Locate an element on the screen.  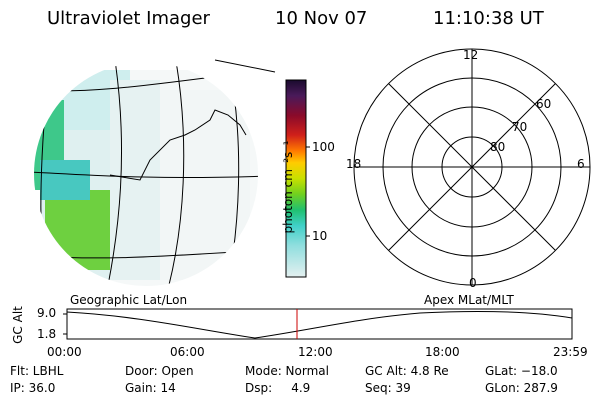
mlt-label-6: 6 is located at coordinates (581, 164).